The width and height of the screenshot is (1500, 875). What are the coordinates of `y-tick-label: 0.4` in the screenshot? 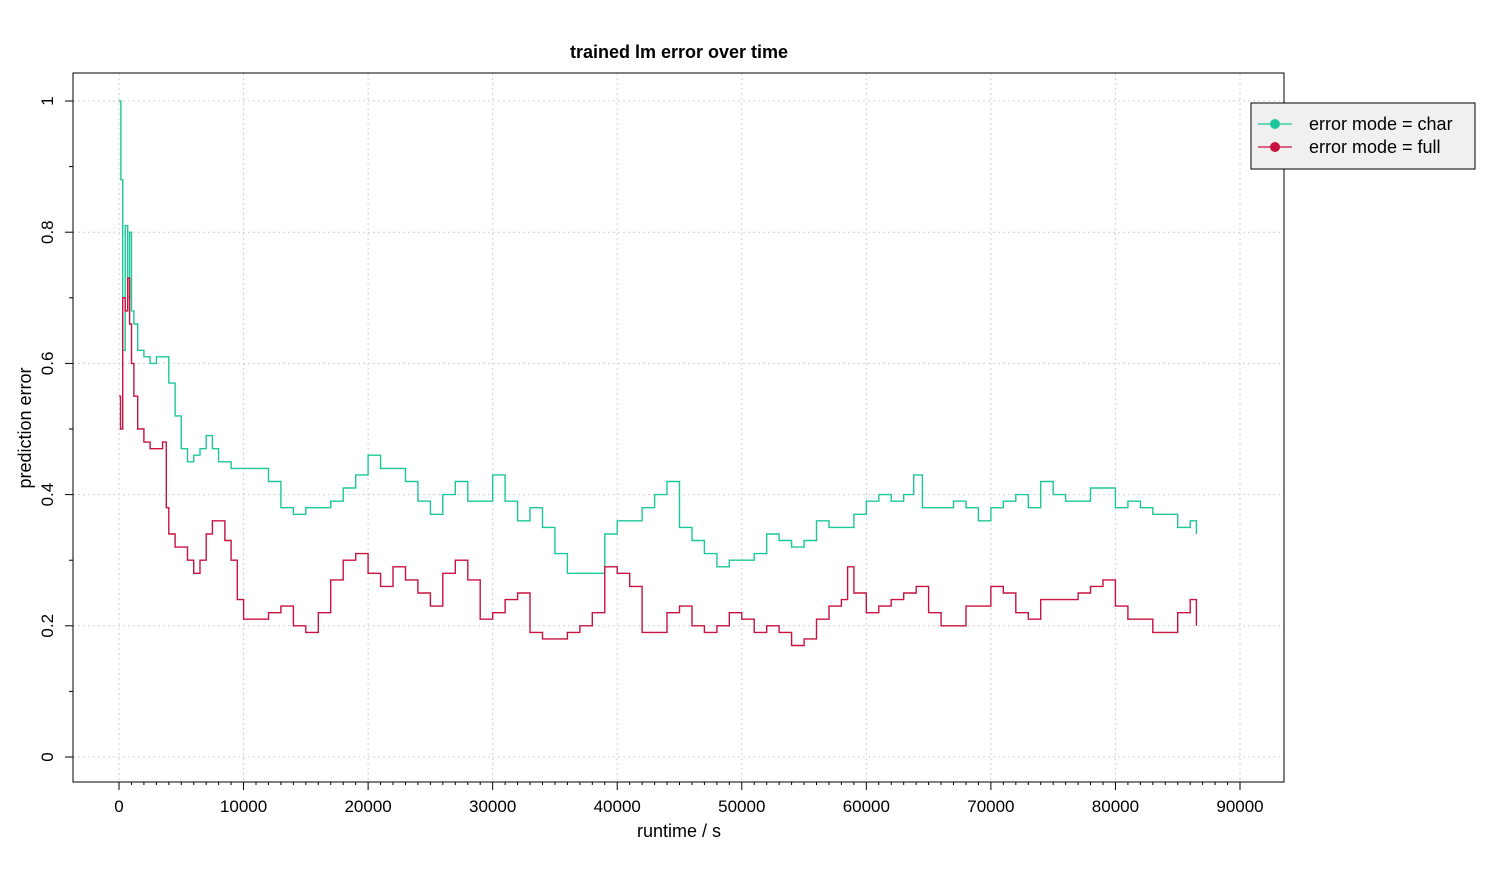 It's located at (47, 495).